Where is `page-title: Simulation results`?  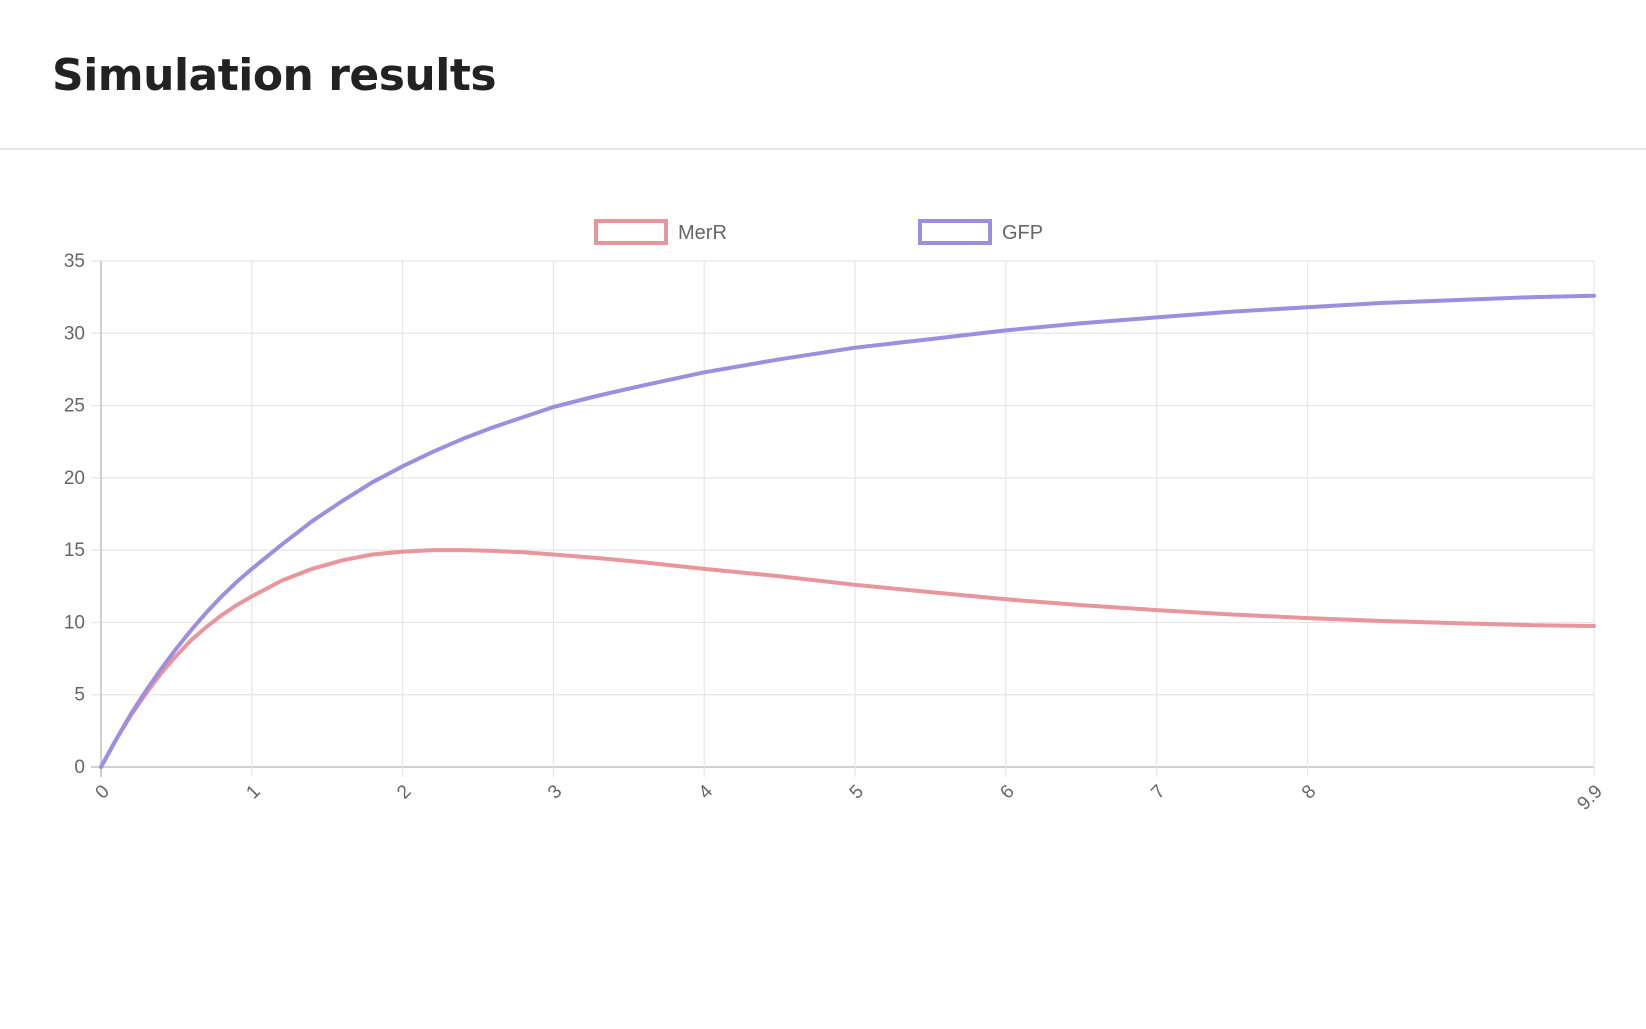
page-title: Simulation results is located at coordinates (274, 75).